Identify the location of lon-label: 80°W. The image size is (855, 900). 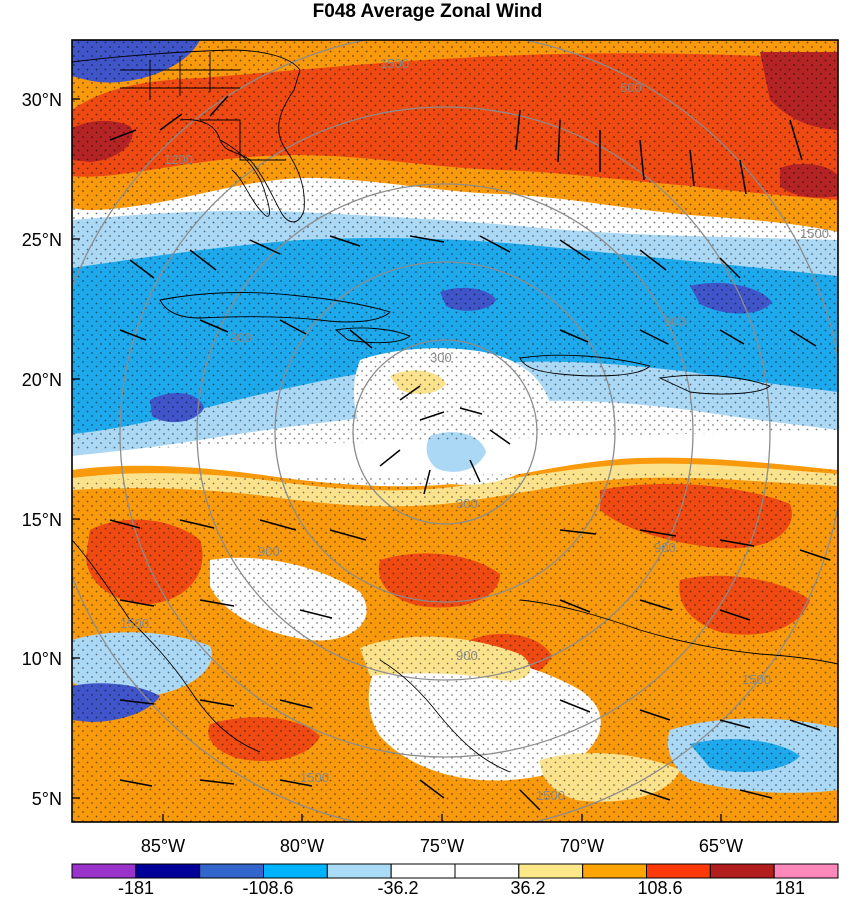
(302, 846).